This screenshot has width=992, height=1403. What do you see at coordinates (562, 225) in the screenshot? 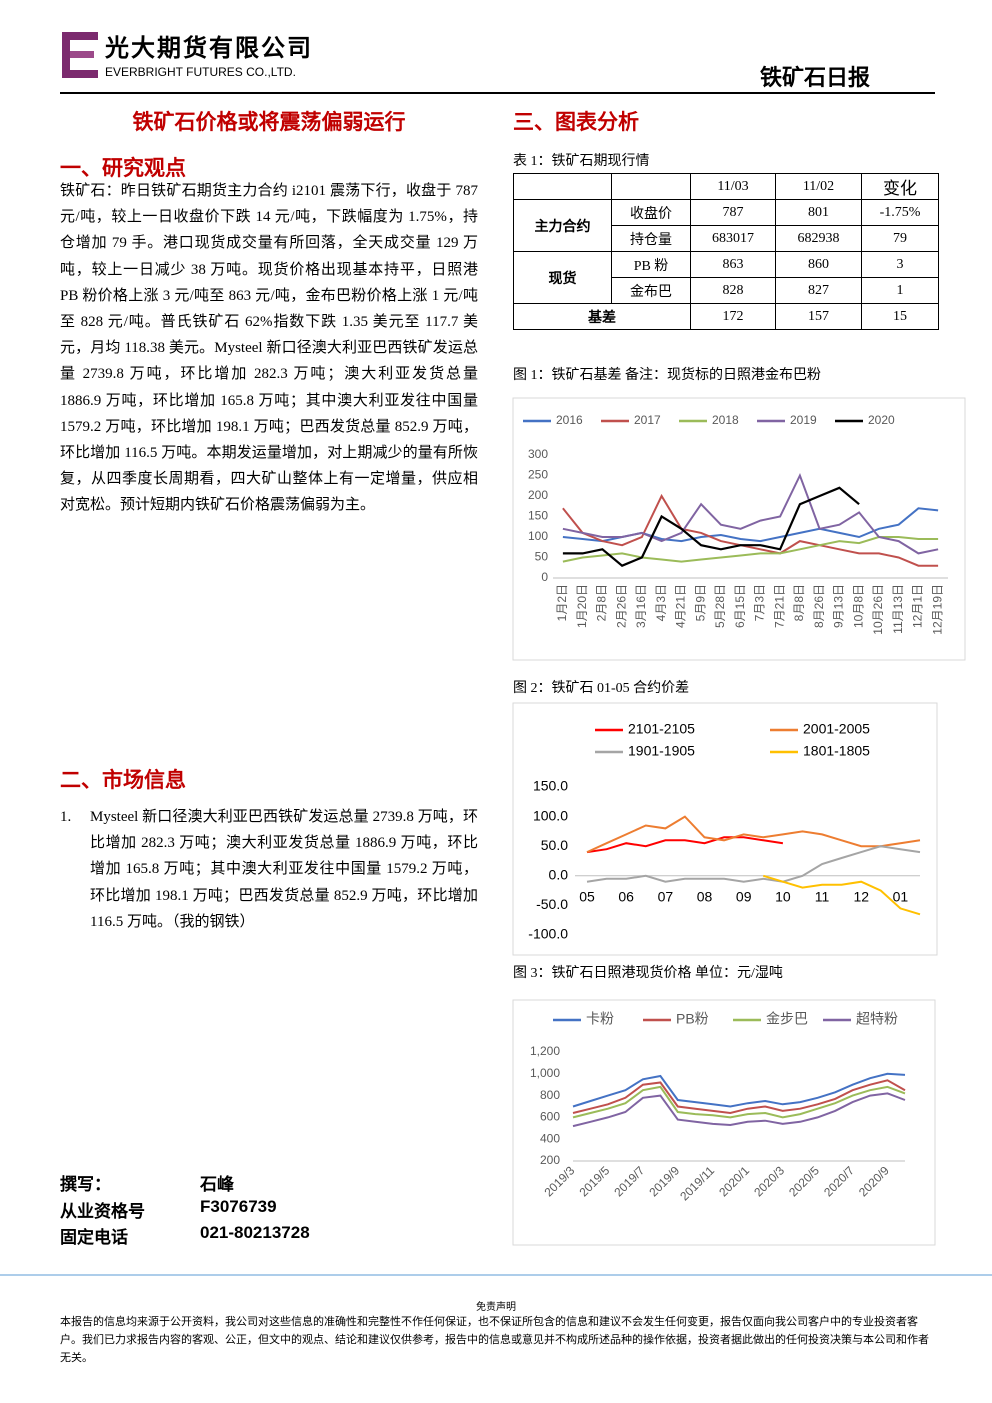
I see `row-group-label: 主力合约` at bounding box center [562, 225].